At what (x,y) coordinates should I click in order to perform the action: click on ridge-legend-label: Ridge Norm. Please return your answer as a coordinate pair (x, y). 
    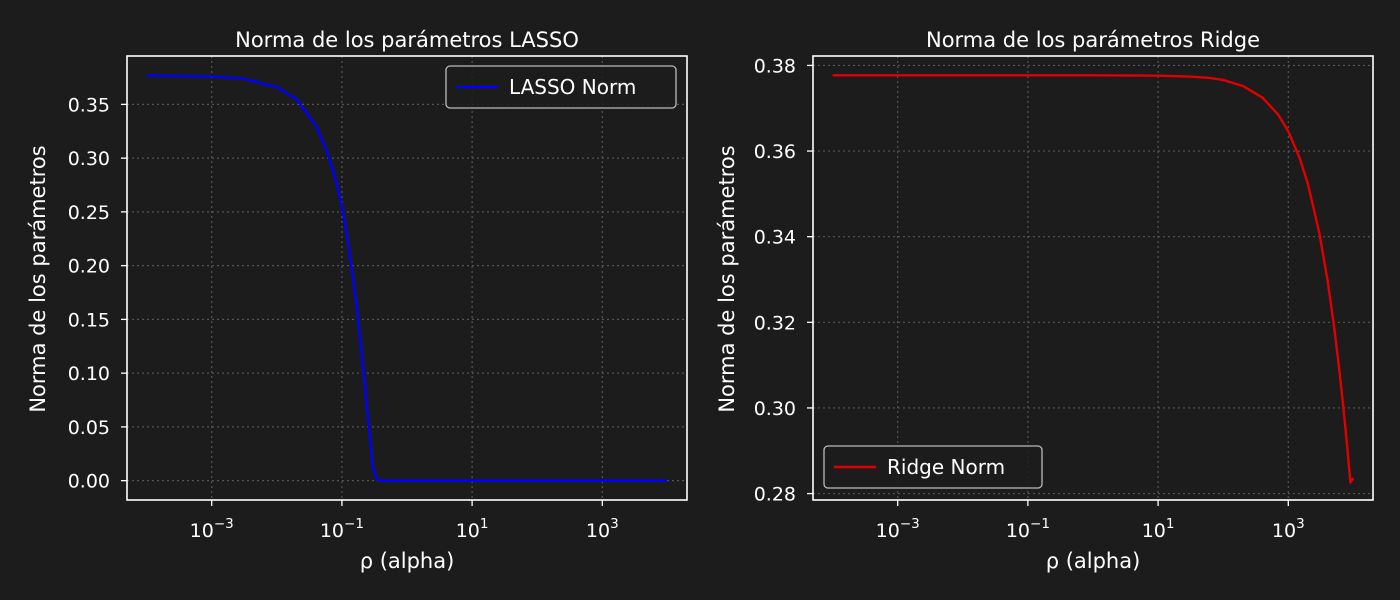
    Looking at the image, I should click on (946, 467).